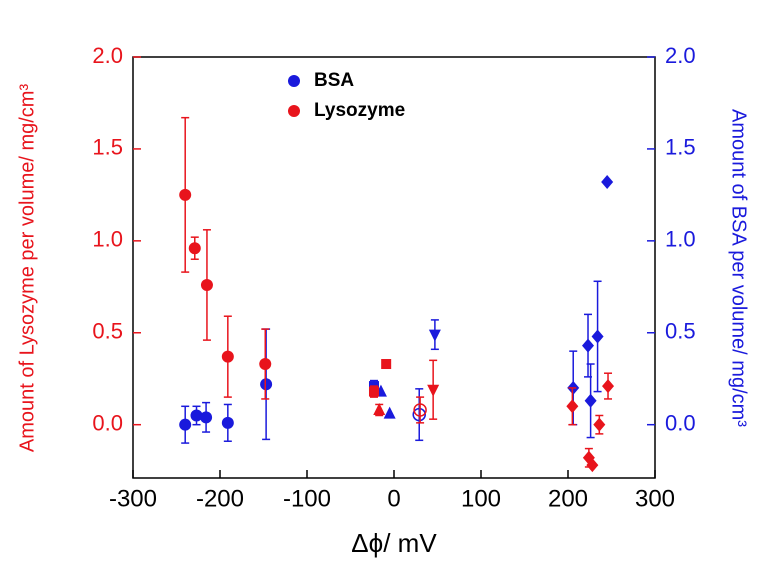 This screenshot has height=568, width=761. I want to click on y2-tick-label: 1.0, so click(680, 239).